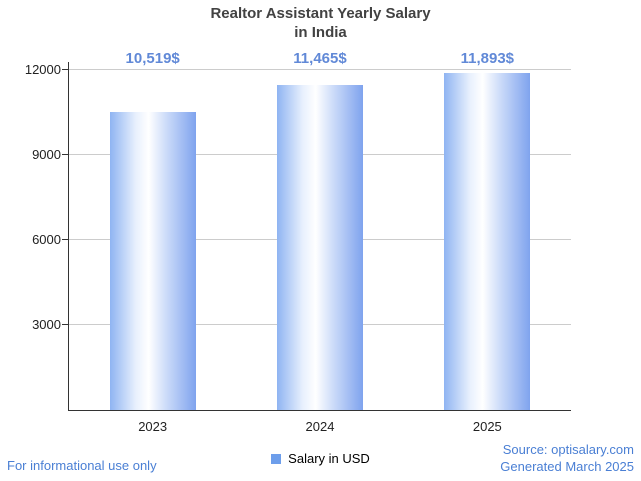 The width and height of the screenshot is (641, 481). What do you see at coordinates (487, 426) in the screenshot?
I see `x-axis-label-2025: 2025` at bounding box center [487, 426].